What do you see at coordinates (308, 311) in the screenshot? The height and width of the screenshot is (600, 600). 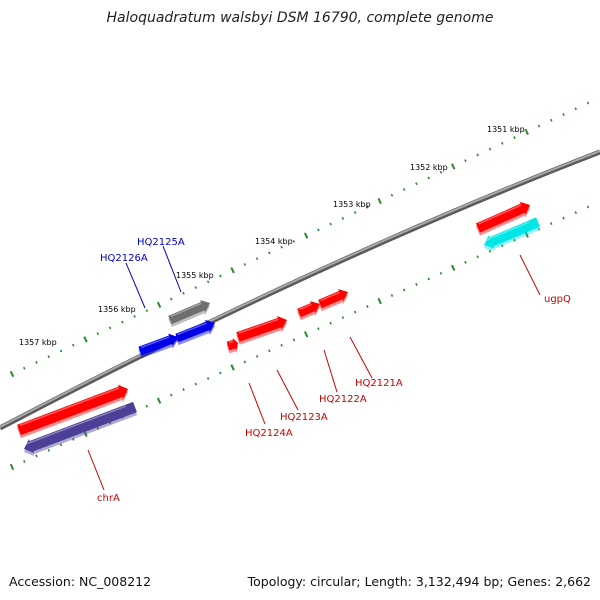 I see `gene-arrow-HQ2122A` at bounding box center [308, 311].